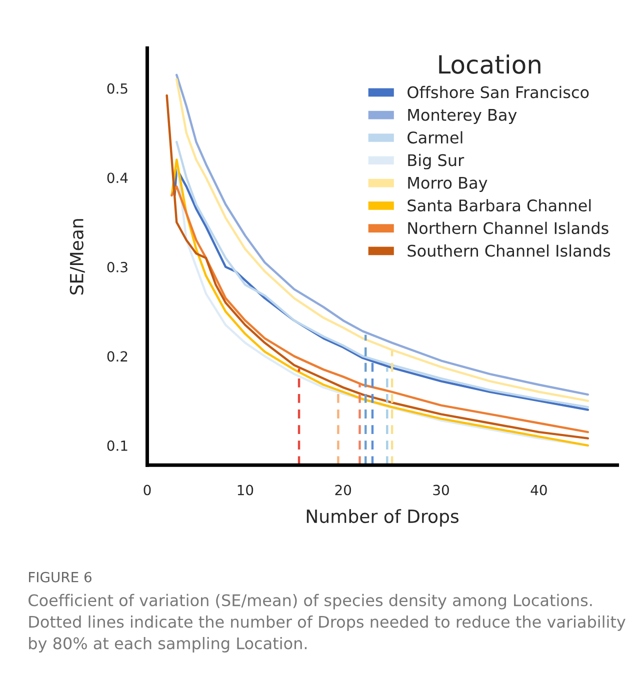 The image size is (643, 678). Describe the element at coordinates (436, 162) in the screenshot. I see `legend-label: Big Sur` at that location.